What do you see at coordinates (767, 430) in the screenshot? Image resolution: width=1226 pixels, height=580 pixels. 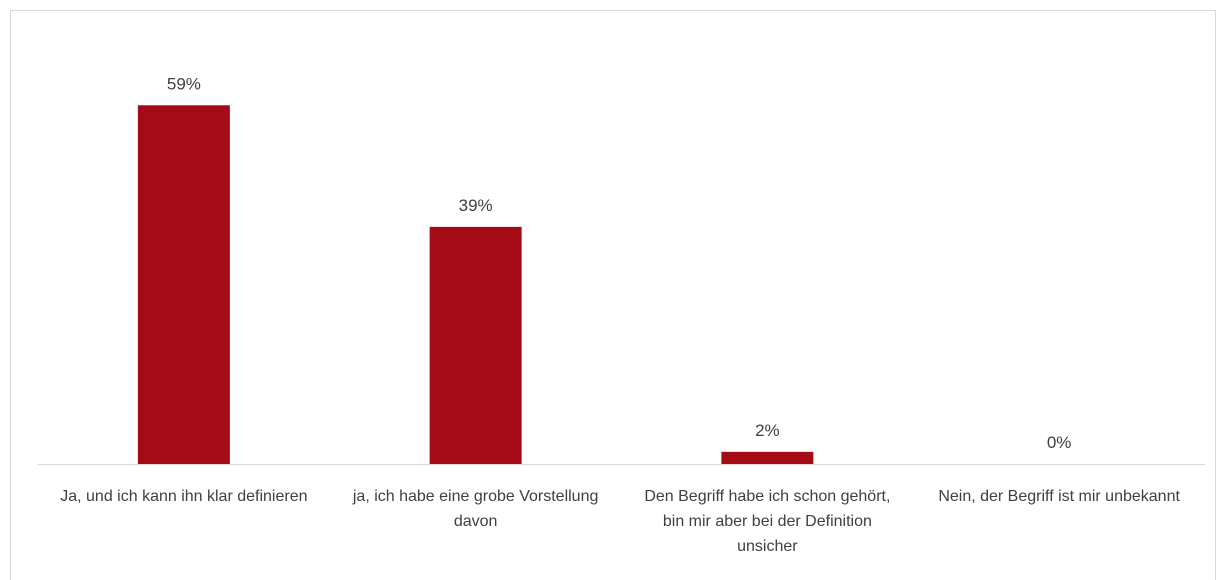 I see `data-label: 2%` at bounding box center [767, 430].